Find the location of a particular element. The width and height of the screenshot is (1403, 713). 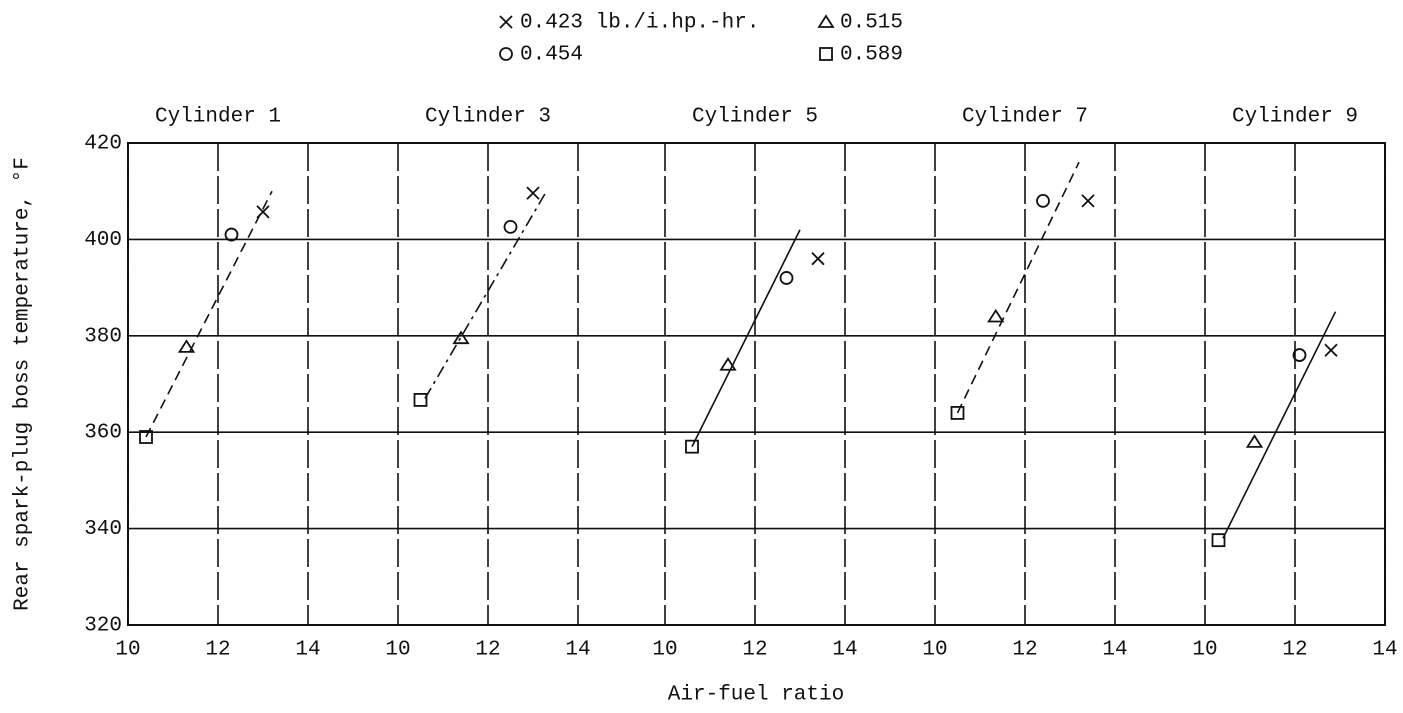

y-tick-label: 320 is located at coordinates (103, 626).